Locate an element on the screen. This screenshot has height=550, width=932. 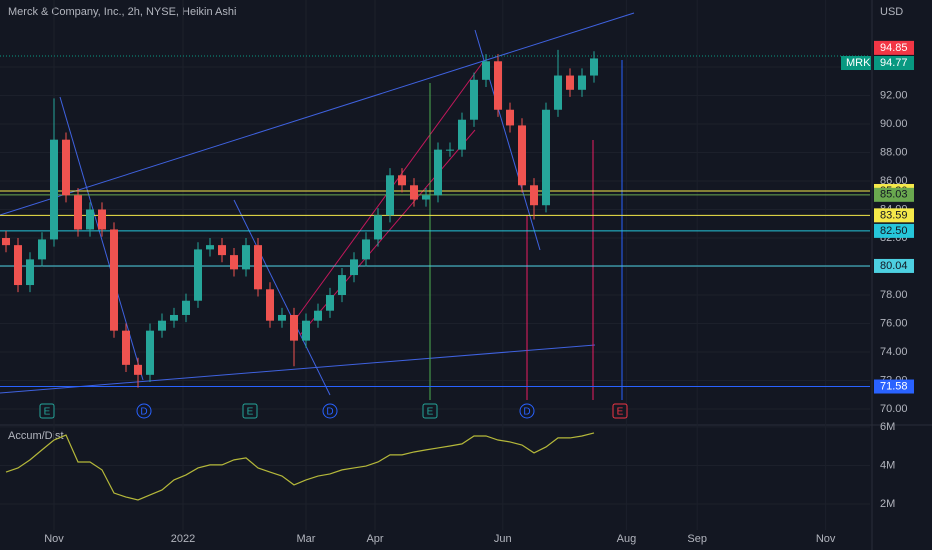
level-label: 83.59 is located at coordinates (894, 215).